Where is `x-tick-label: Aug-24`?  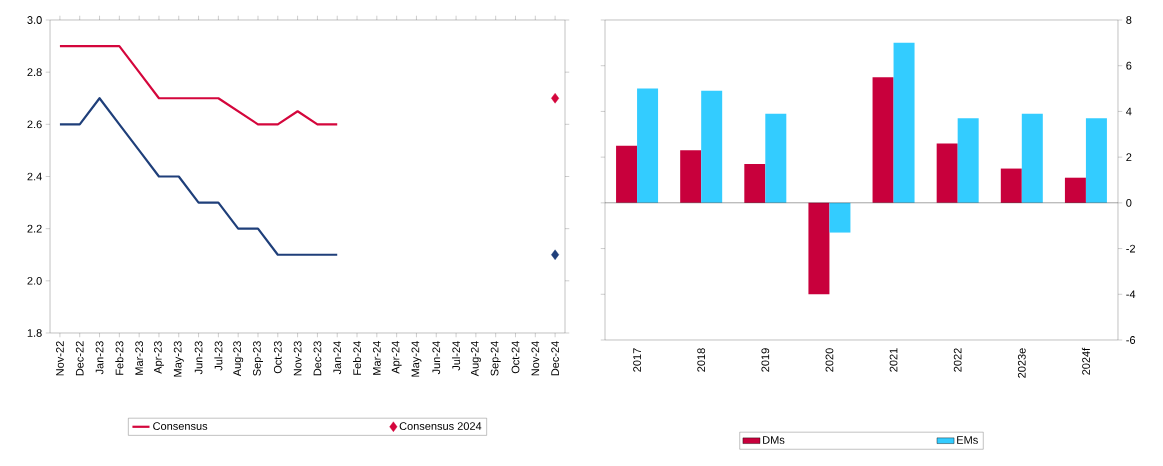 x-tick-label: Aug-24 is located at coordinates (475, 359).